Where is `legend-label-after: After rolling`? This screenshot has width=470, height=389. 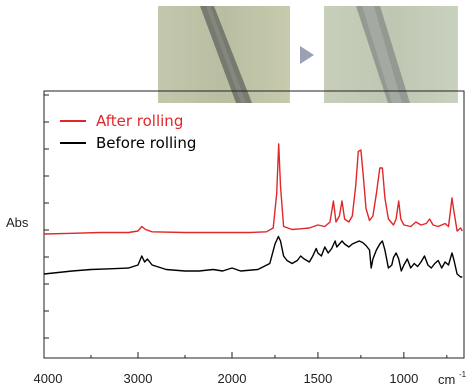 legend-label-after: After rolling is located at coordinates (139, 121).